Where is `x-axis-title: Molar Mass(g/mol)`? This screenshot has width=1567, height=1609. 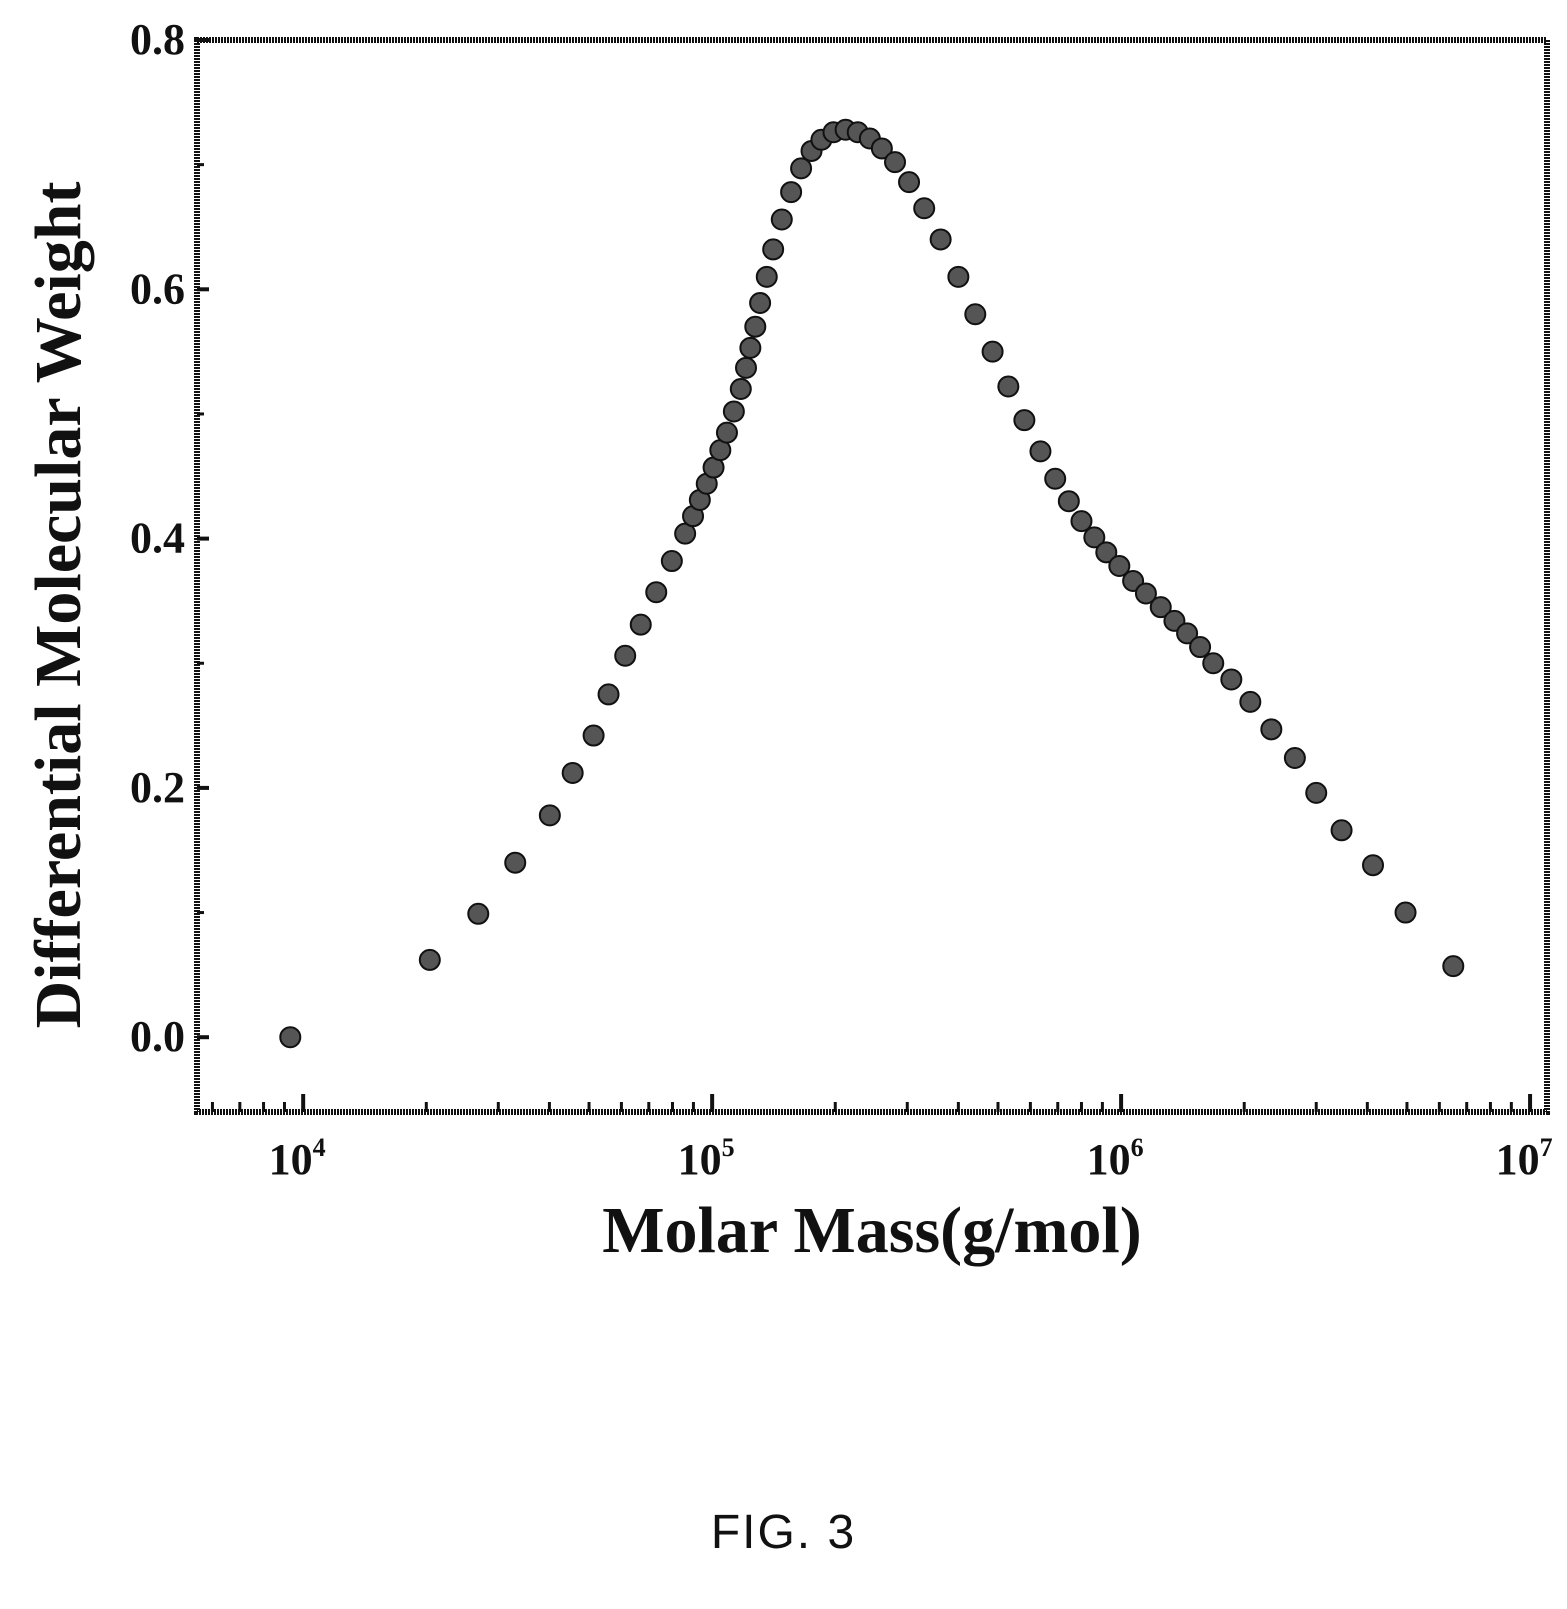
x-axis-title: Molar Mass(g/mol) is located at coordinates (872, 1230).